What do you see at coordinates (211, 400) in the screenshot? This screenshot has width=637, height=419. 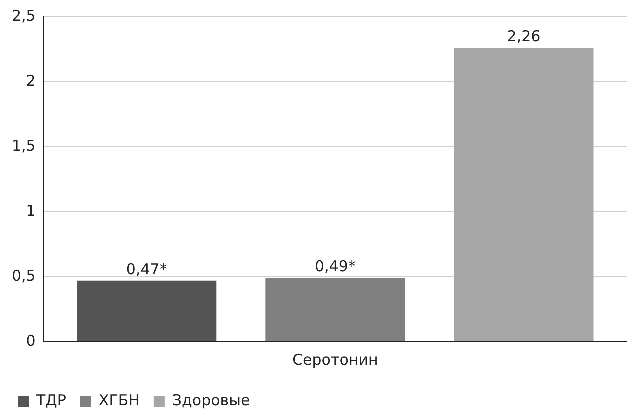 I see `legend-label: Здоровые` at bounding box center [211, 400].